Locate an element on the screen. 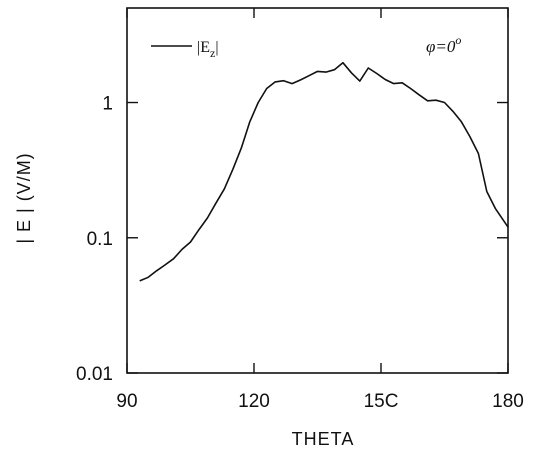 This screenshot has width=533, height=460. x-tick-label: 120 is located at coordinates (254, 401).